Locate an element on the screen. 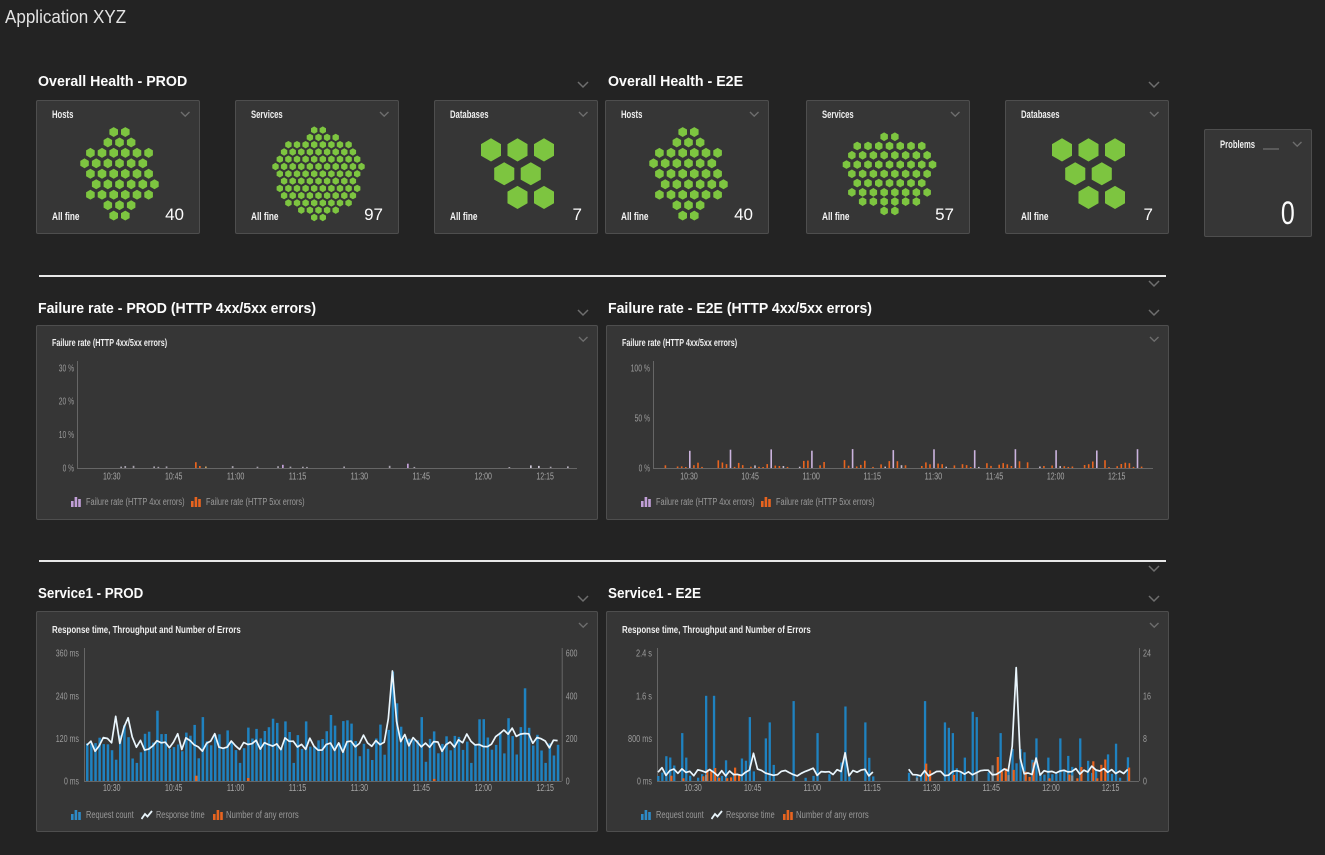 This screenshot has width=1325, height=855. svg-text: 16 is located at coordinates (1147, 696).